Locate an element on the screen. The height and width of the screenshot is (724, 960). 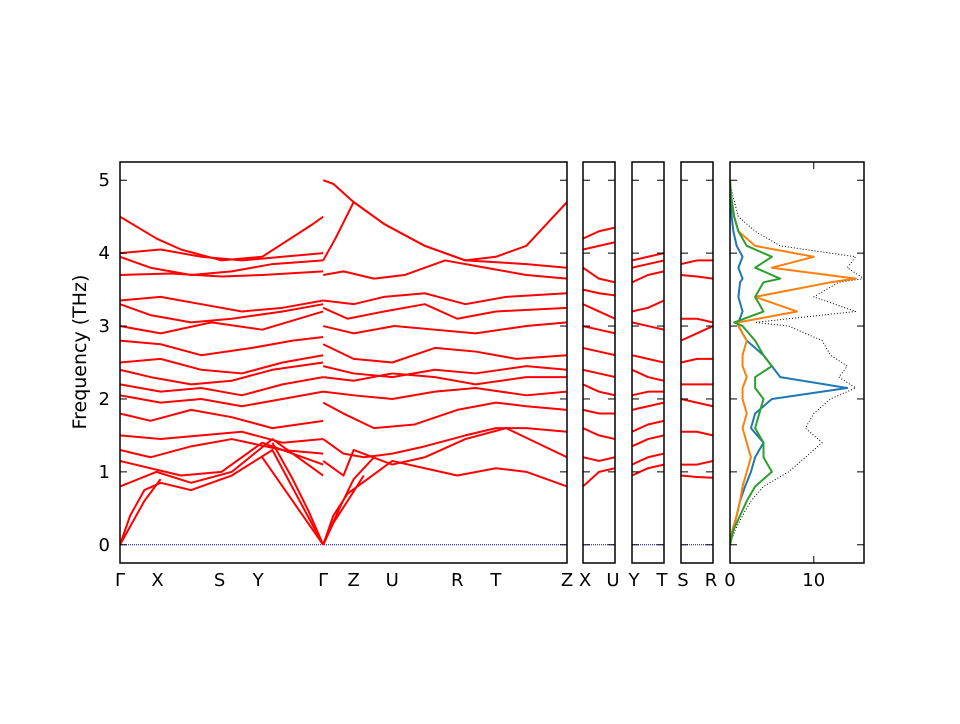
dos-frame is located at coordinates (797, 362).